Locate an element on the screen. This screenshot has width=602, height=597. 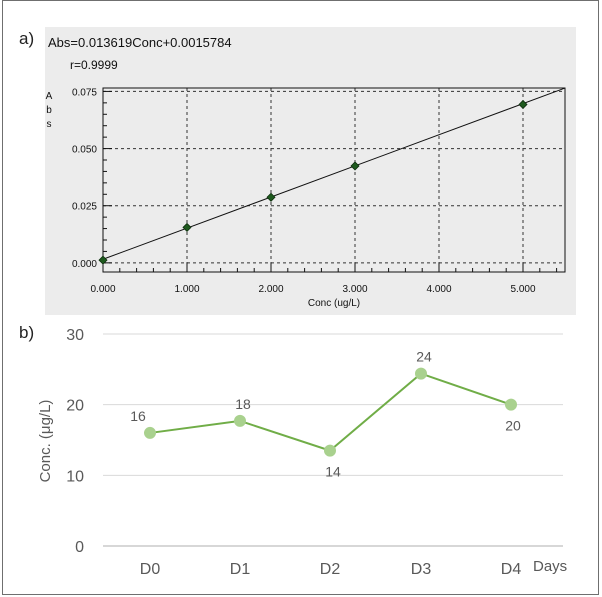
chart-a-x-tick-label: 2.000 is located at coordinates (270, 289).